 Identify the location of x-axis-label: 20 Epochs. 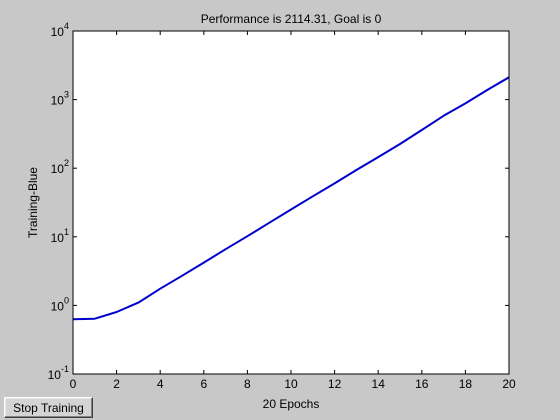
(291, 404).